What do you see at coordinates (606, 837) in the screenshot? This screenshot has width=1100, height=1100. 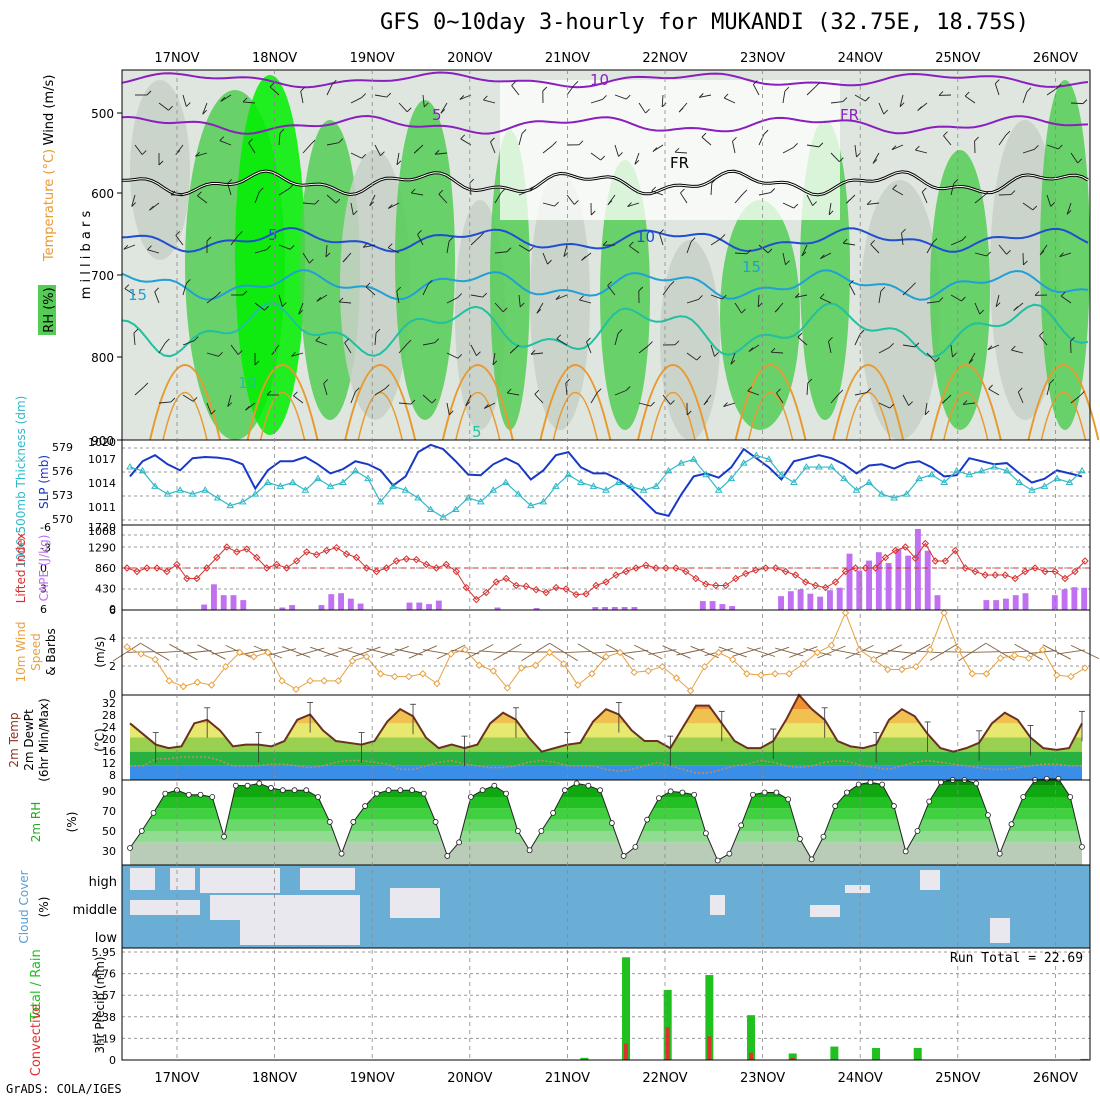 I see `rh-band` at bounding box center [606, 837].